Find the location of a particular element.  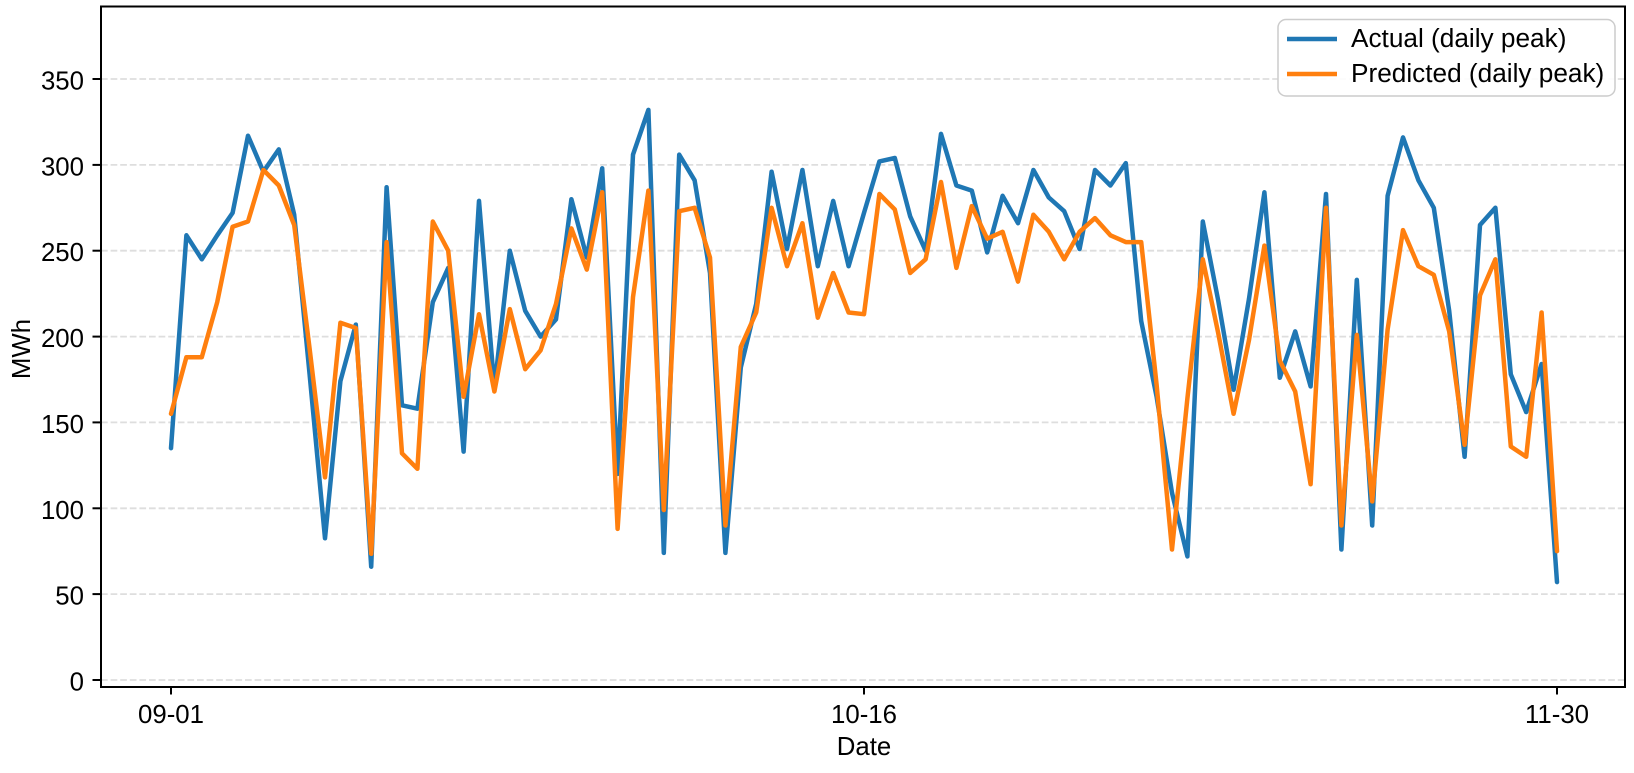

svg-text: 11-30 is located at coordinates (1557, 715).